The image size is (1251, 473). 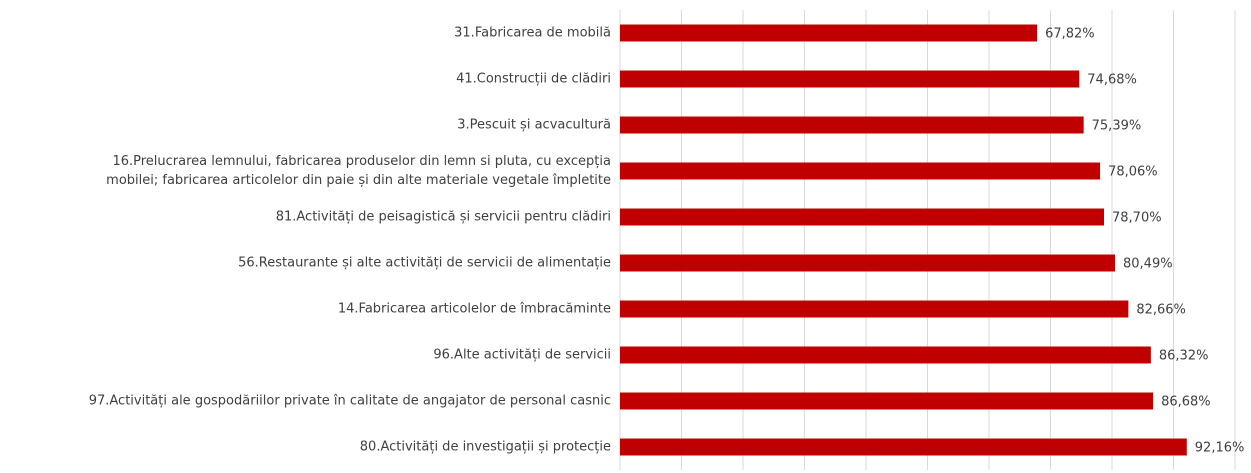 I want to click on data-label: 78,70%, so click(x=1137, y=218).